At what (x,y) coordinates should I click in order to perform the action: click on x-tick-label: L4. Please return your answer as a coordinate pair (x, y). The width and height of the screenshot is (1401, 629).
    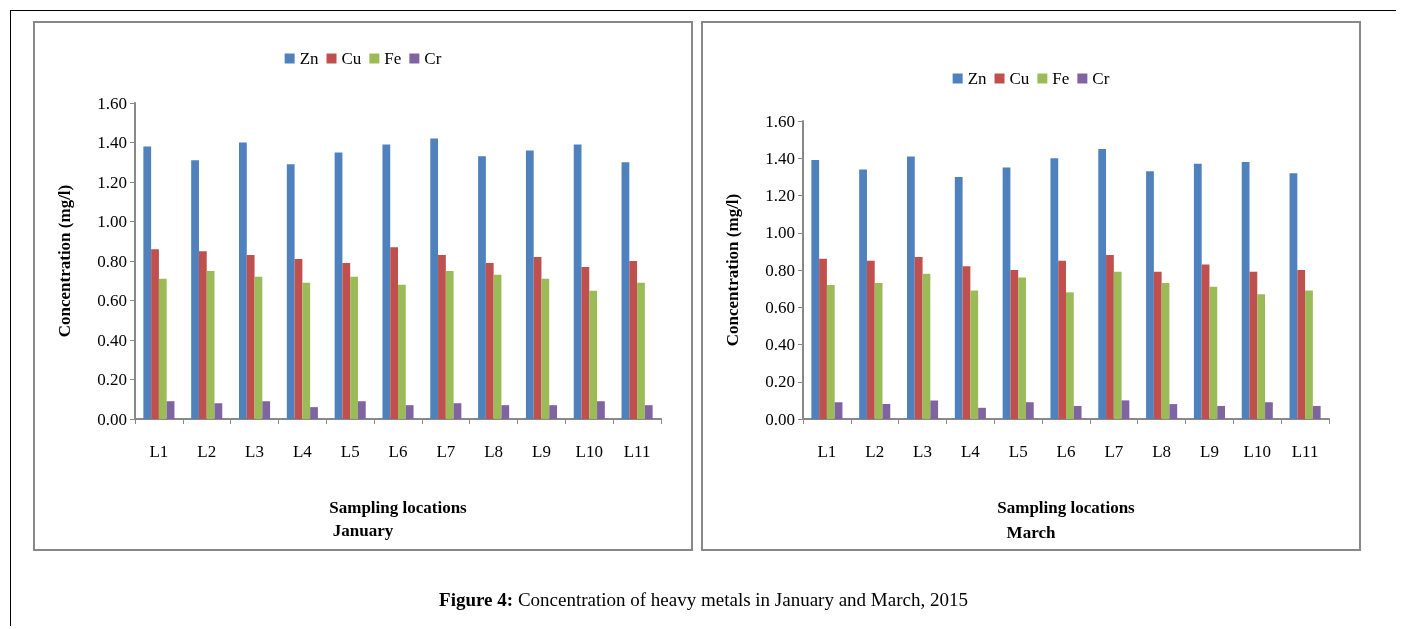
    Looking at the image, I should click on (970, 451).